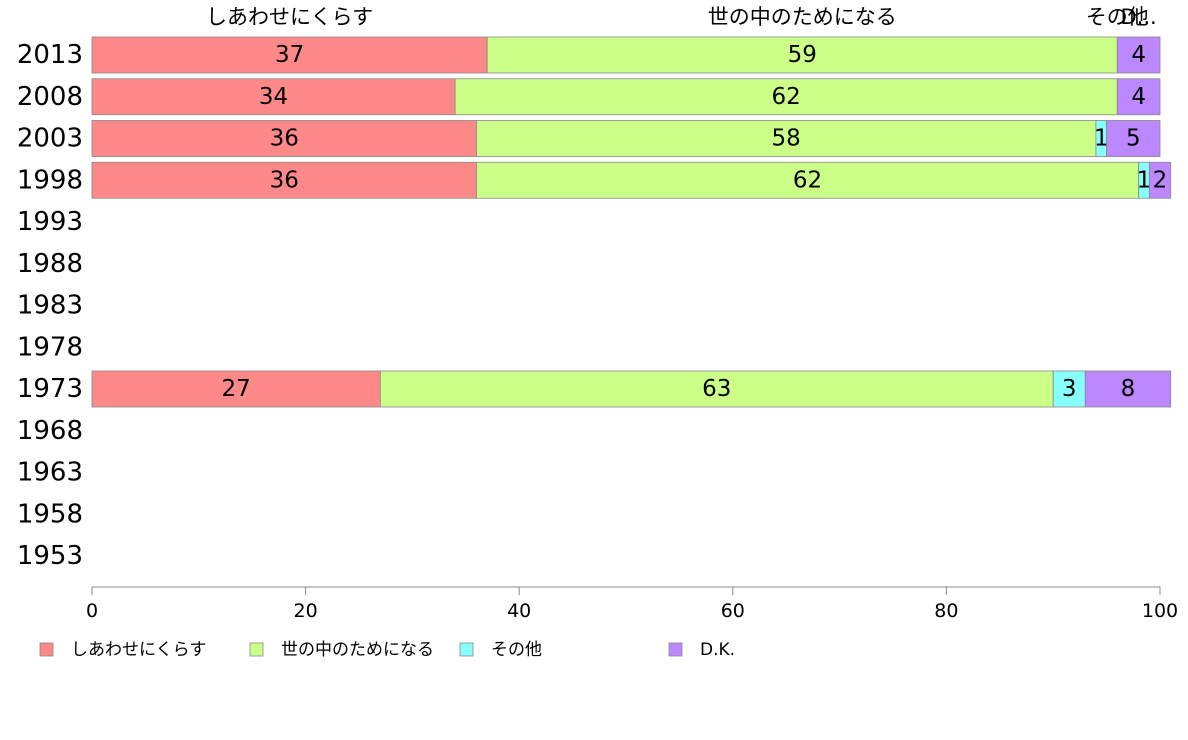 This screenshot has height=740, width=1188. What do you see at coordinates (50, 264) in the screenshot?
I see `y-tick-label-1988: 1988` at bounding box center [50, 264].